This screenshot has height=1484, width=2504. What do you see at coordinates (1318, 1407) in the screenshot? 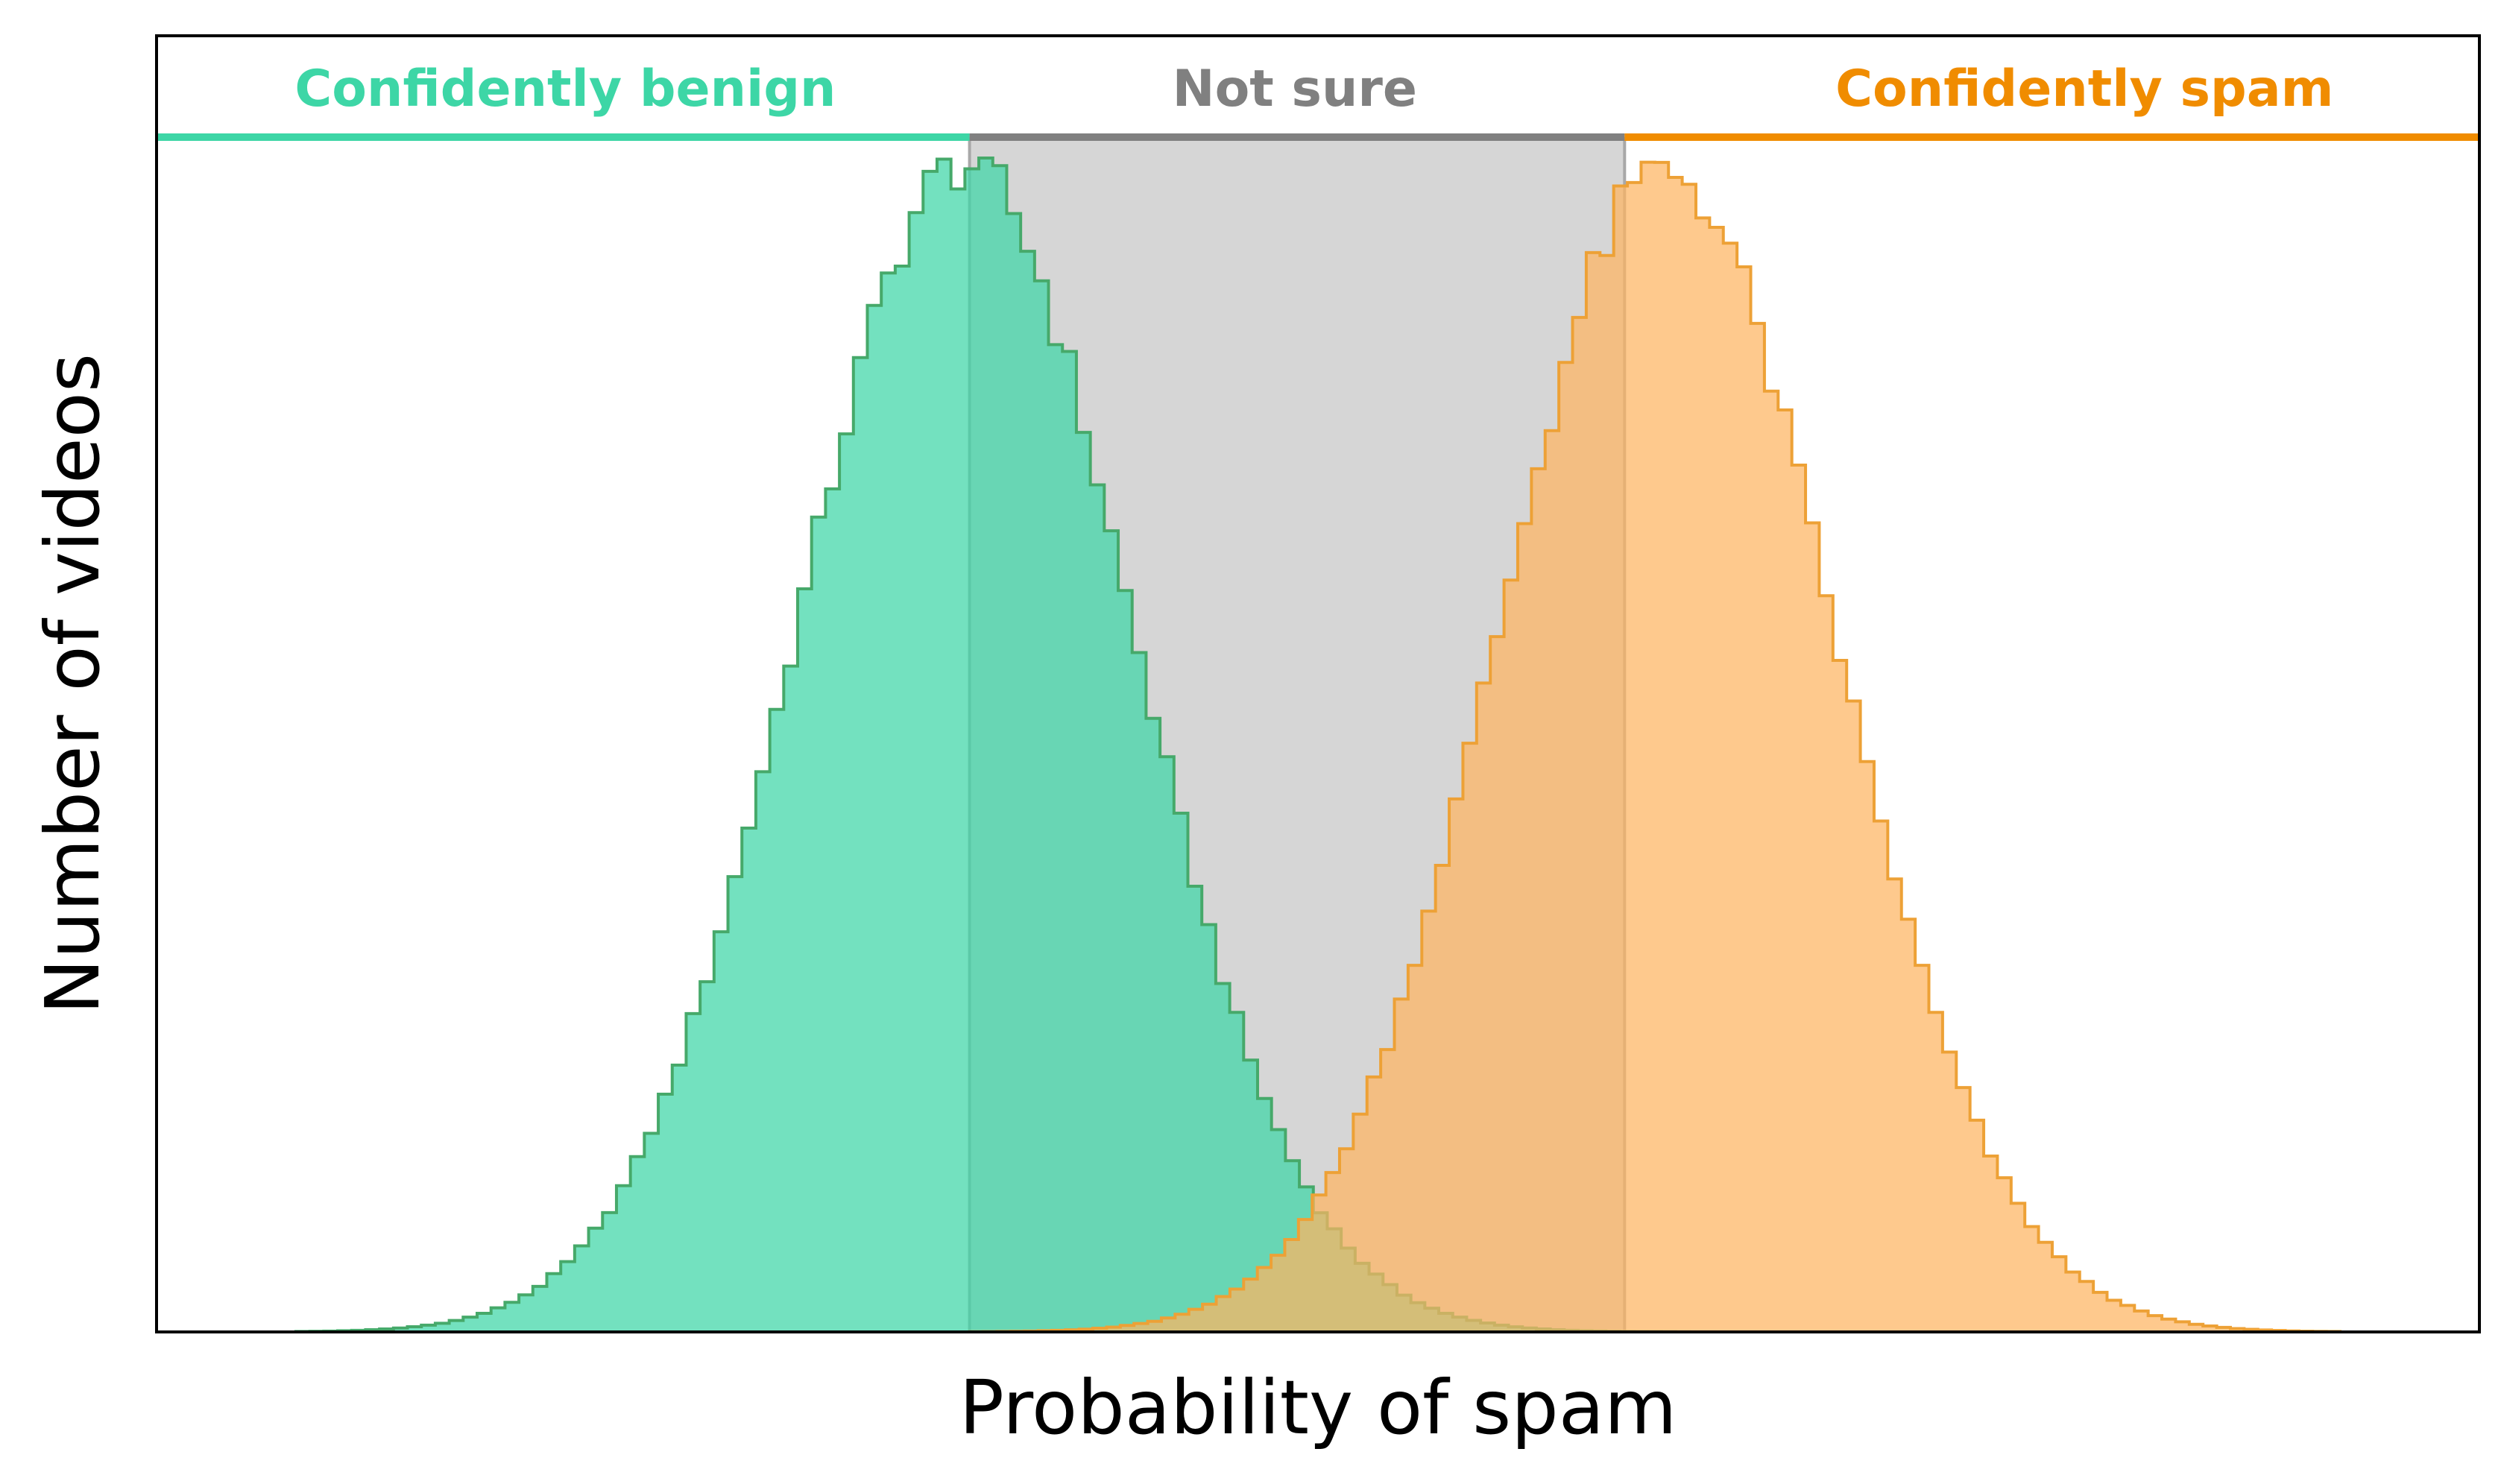
I see `x-axis-label: Probability of spam` at bounding box center [1318, 1407].